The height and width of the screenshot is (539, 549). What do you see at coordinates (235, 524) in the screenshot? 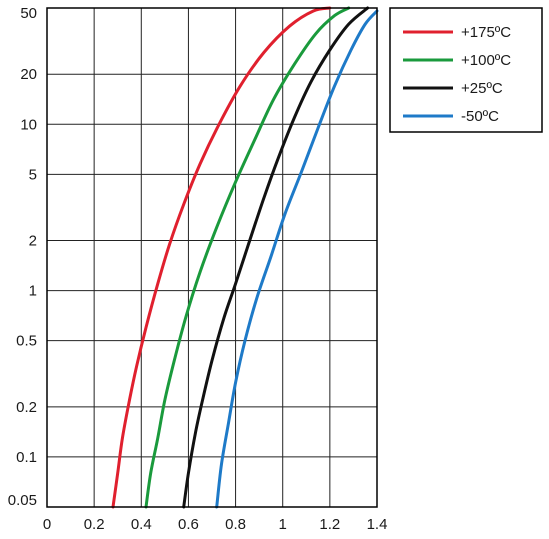
I see `x-tick-label: 0.8` at bounding box center [235, 524].